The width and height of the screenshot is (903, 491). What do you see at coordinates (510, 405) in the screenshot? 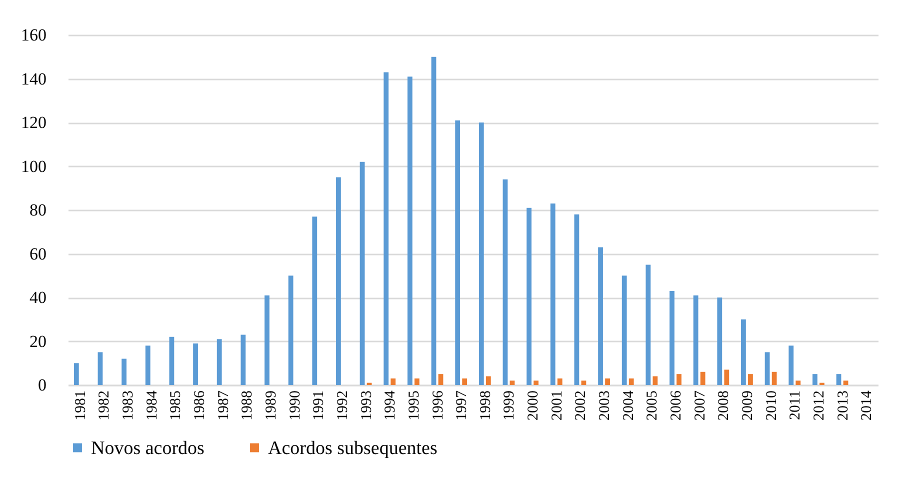
I see `x-tick-label: 1999` at bounding box center [510, 405].